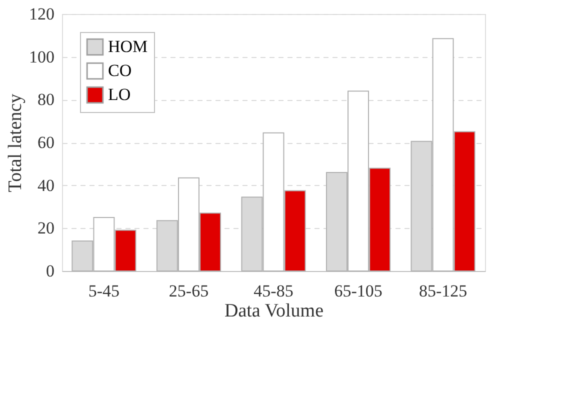 The width and height of the screenshot is (580, 409). What do you see at coordinates (50, 271) in the screenshot?
I see `y-tick-label: 0` at bounding box center [50, 271].